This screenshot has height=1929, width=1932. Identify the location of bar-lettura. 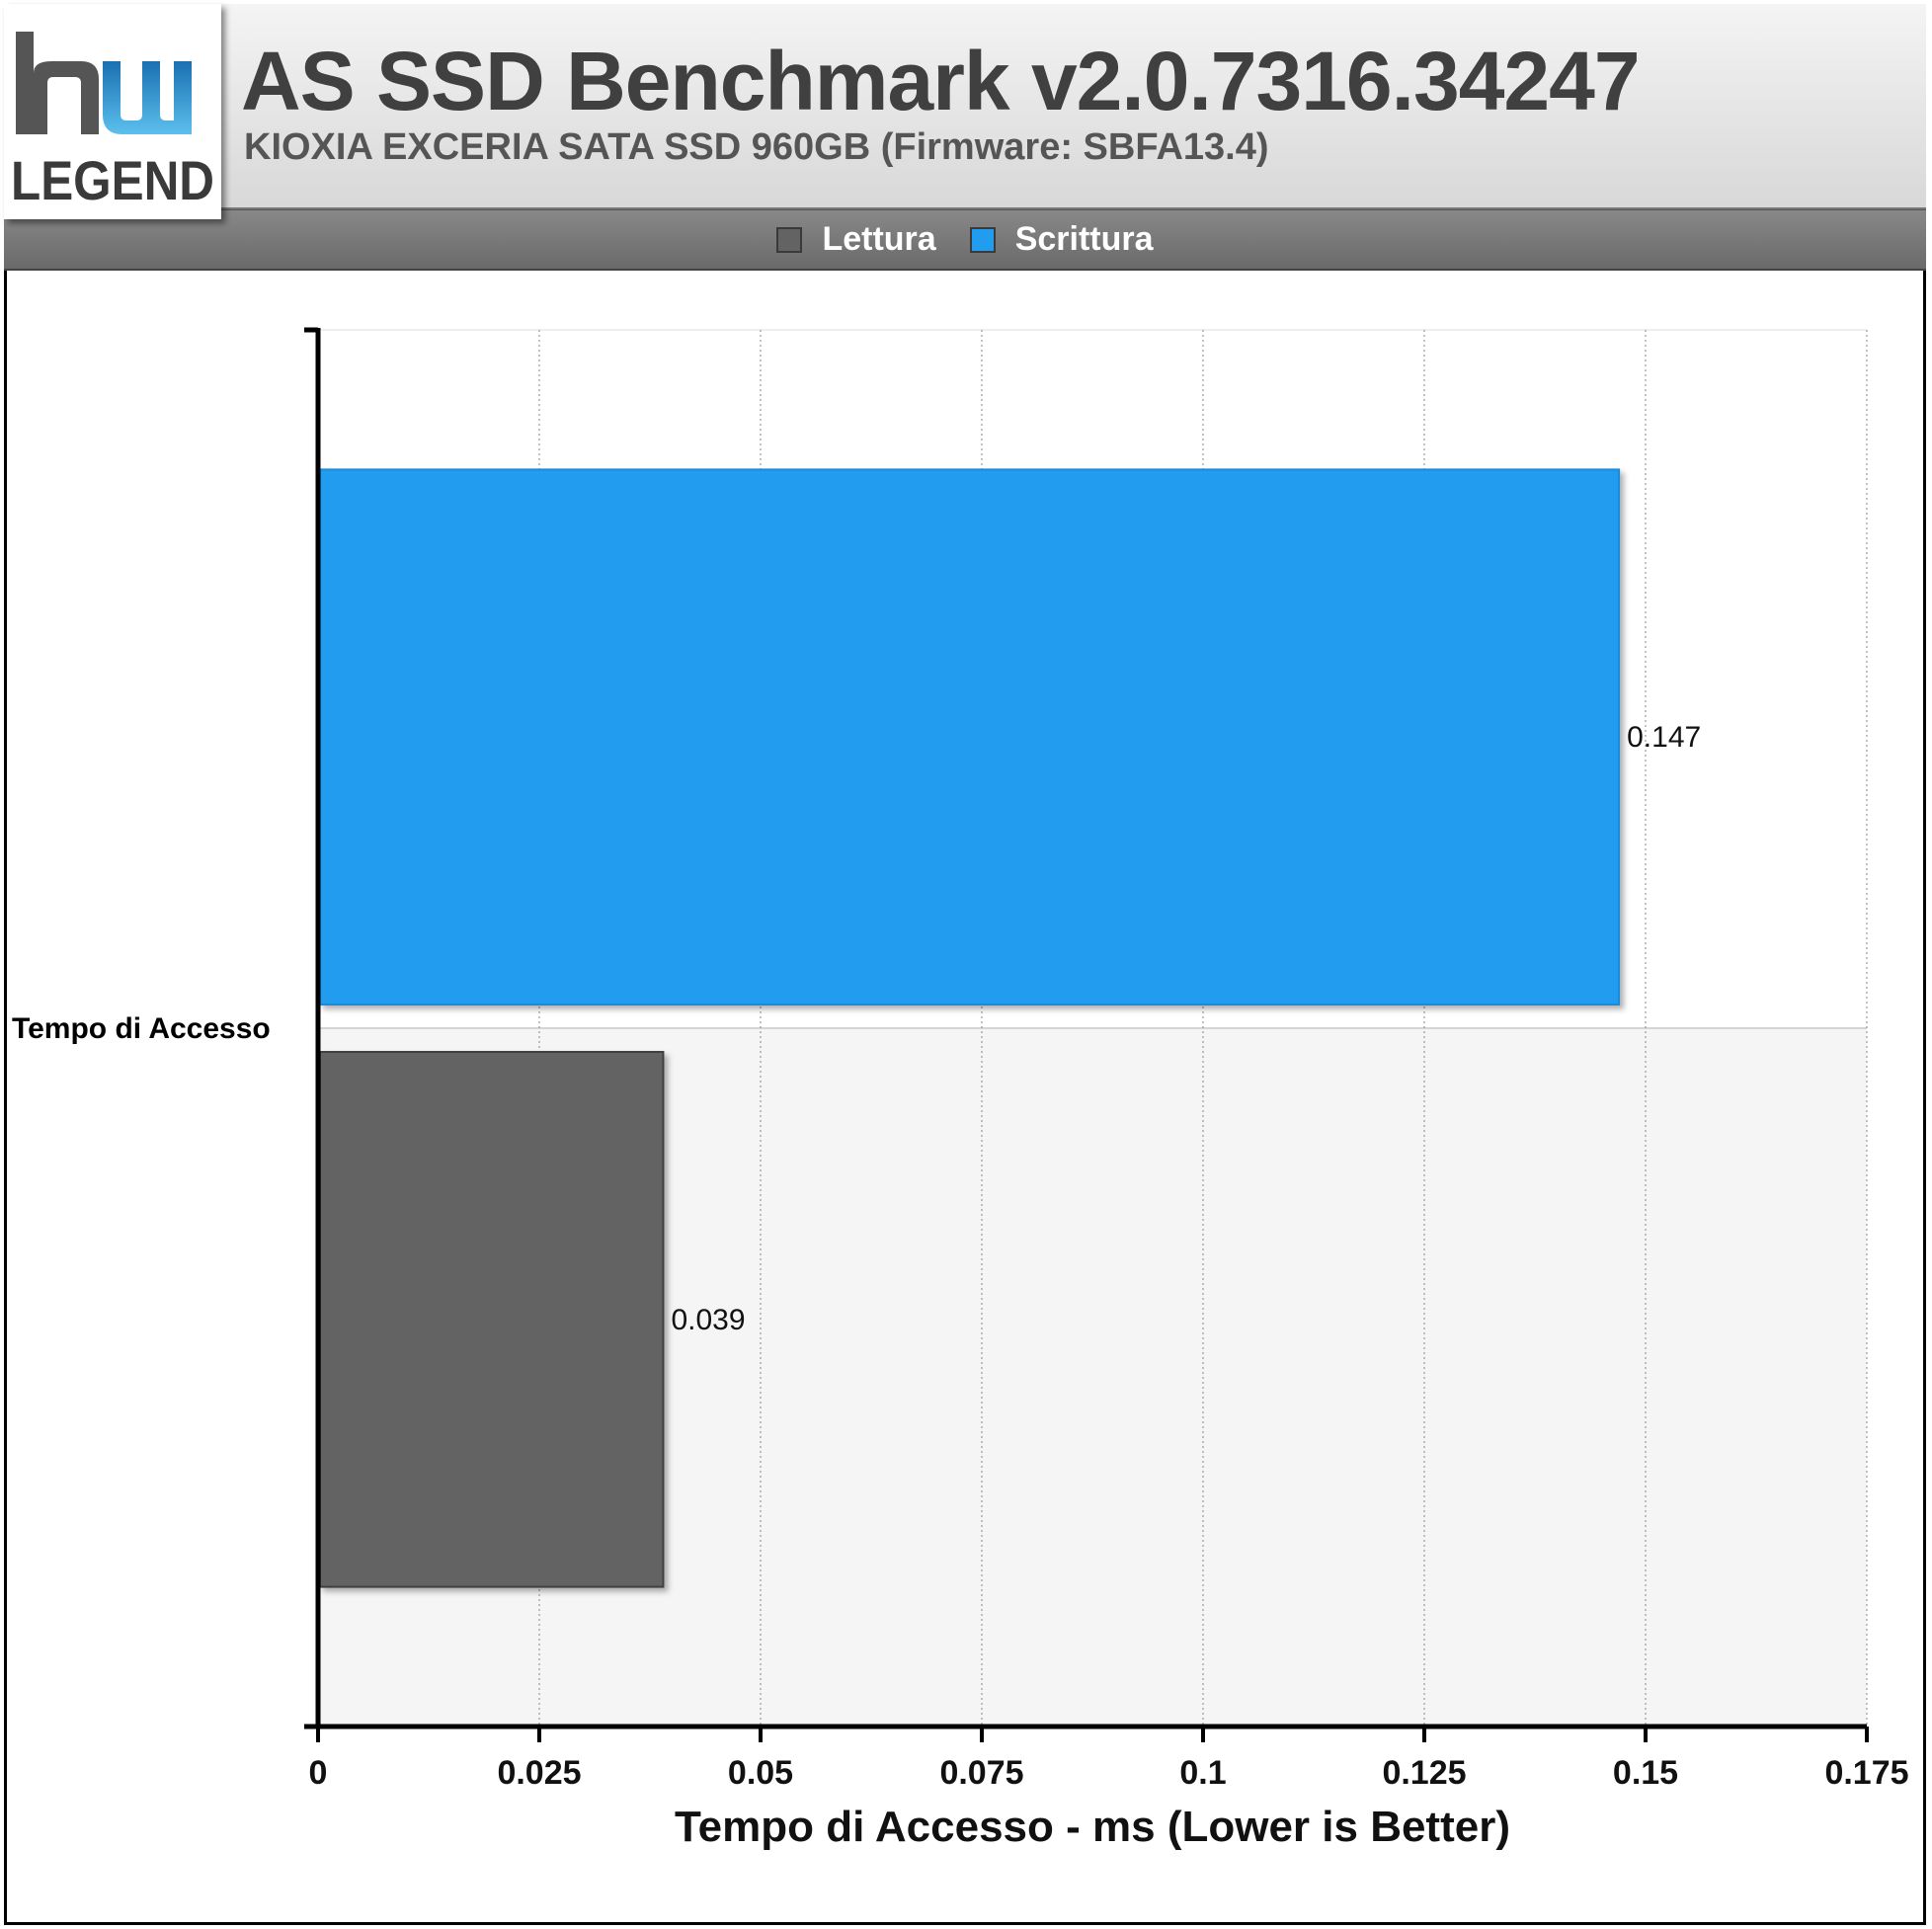
(492, 1319).